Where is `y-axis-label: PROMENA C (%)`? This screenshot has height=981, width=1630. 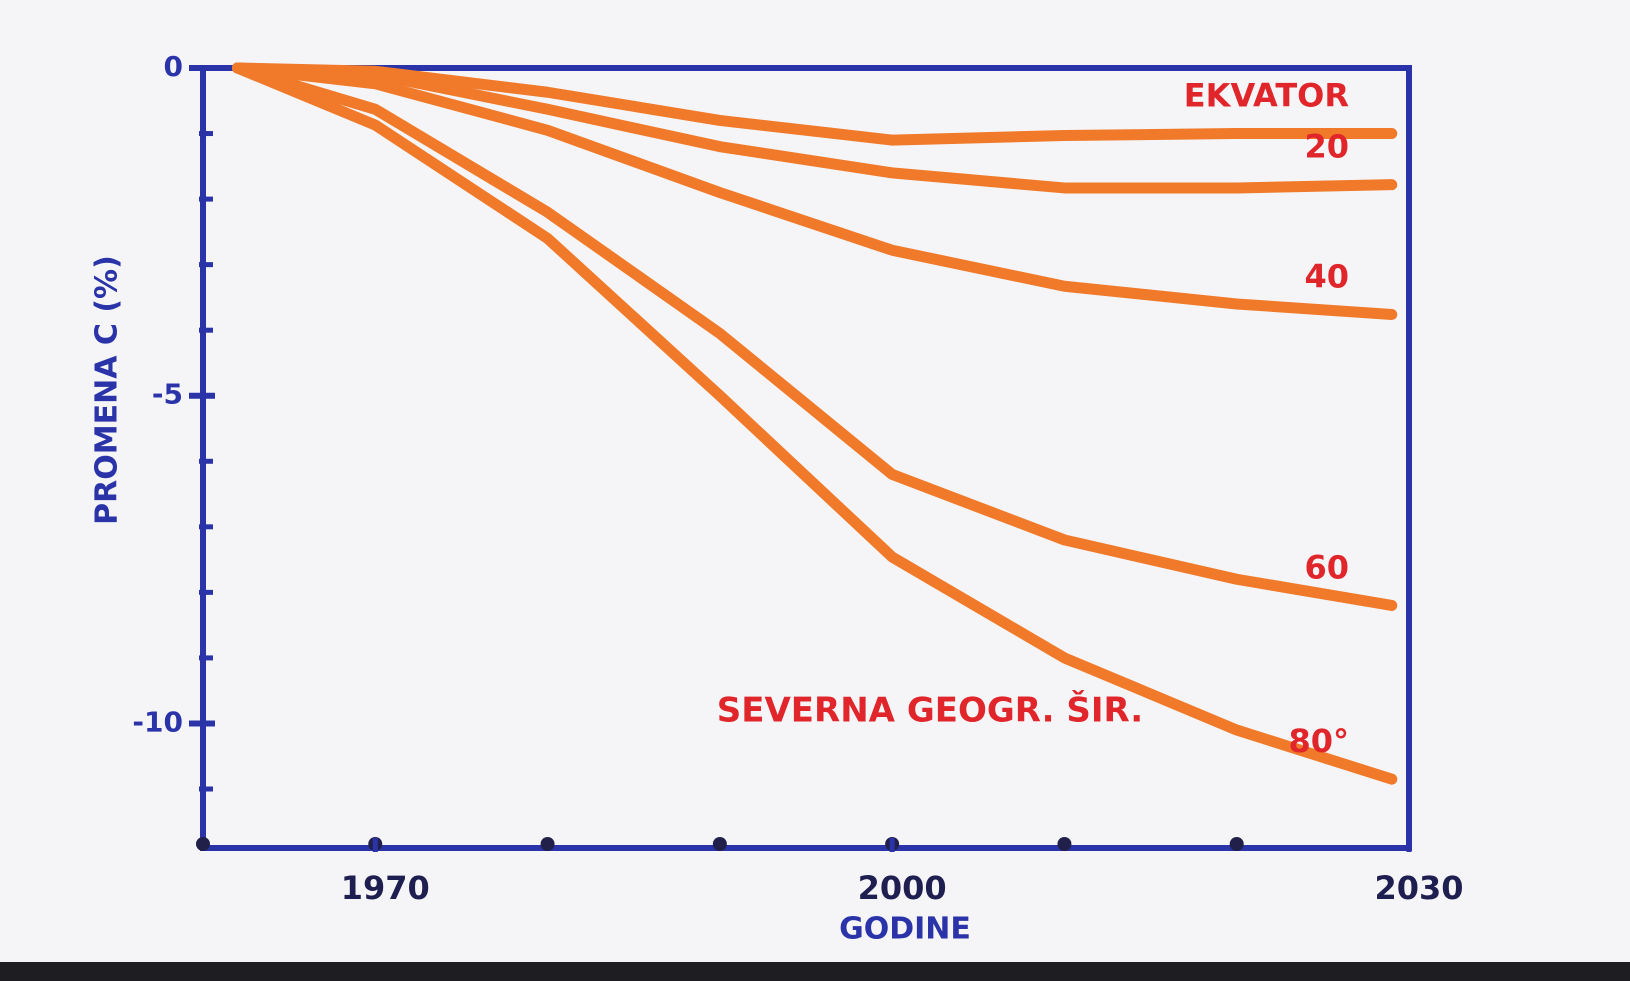 y-axis-label: PROMENA C (%) is located at coordinates (107, 390).